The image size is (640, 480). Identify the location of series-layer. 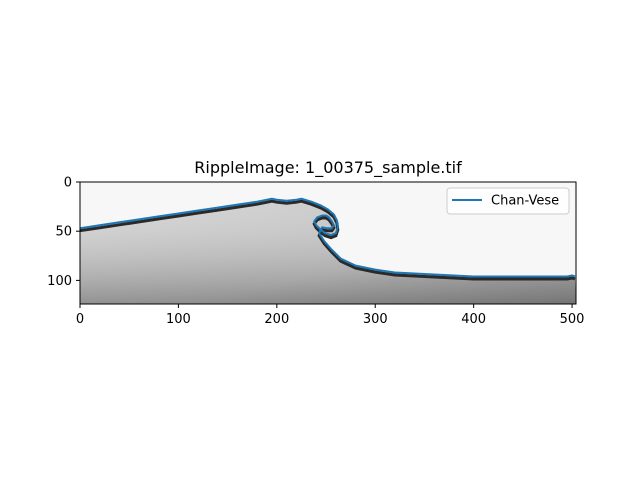
(328, 237).